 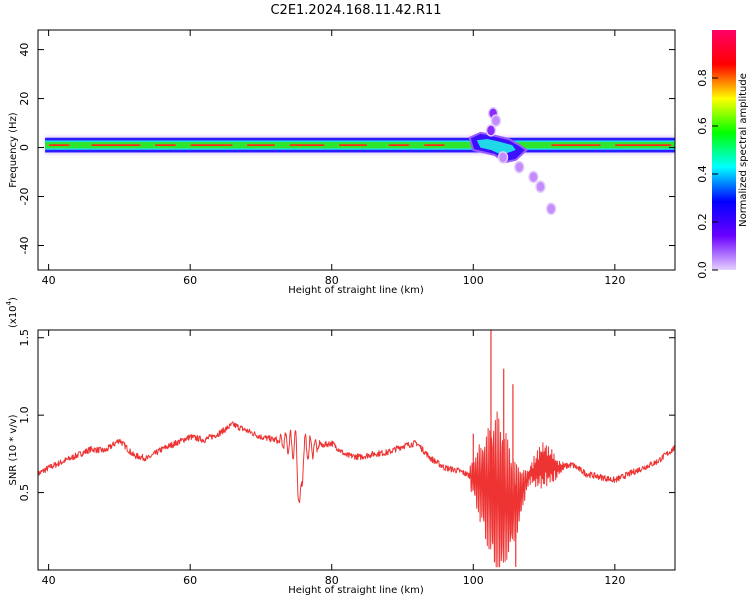 I want to click on snr-y-unit: (x104), so click(x=12, y=312).